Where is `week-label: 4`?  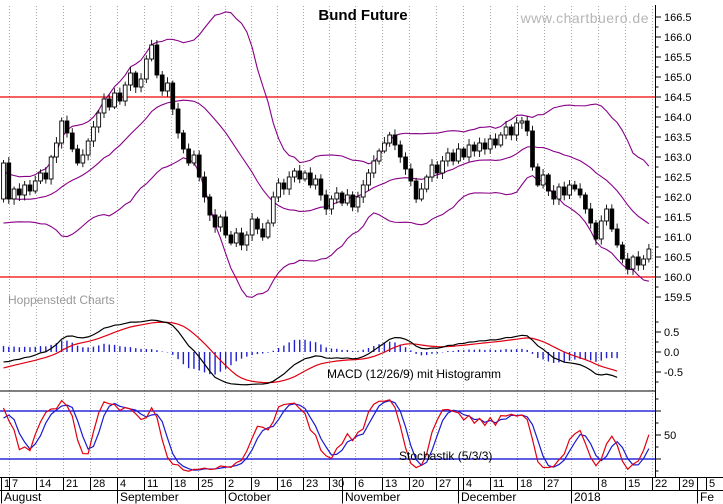
week-label: 4 is located at coordinates (123, 484).